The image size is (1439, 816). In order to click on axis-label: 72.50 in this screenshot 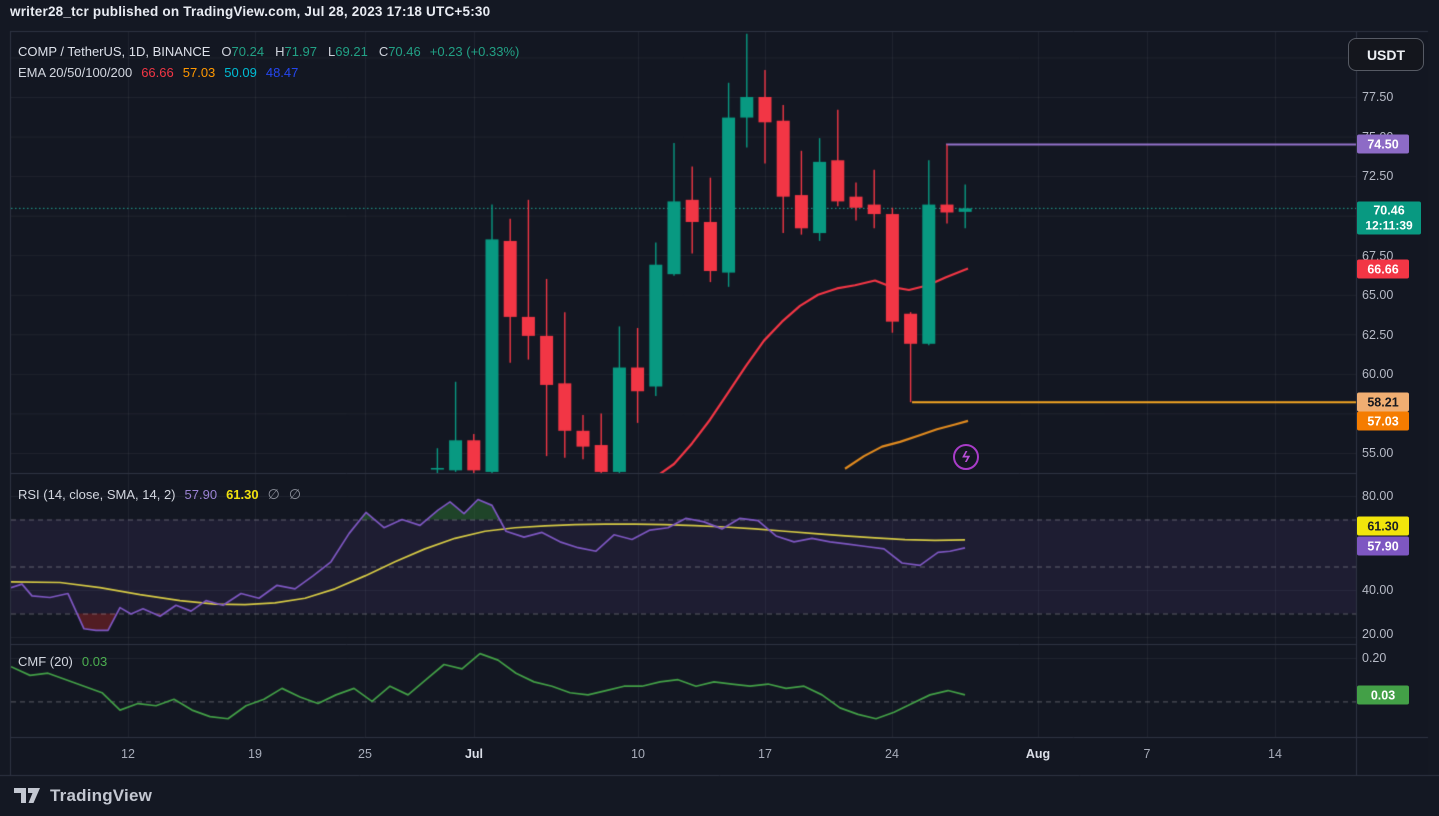, I will do `click(1378, 176)`.